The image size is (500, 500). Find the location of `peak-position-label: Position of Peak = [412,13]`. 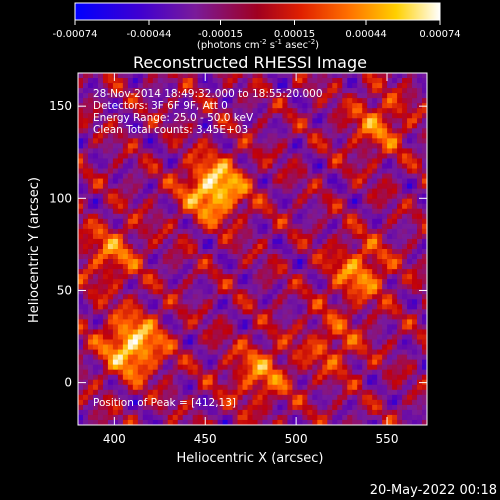

peak-position-label: Position of Peak = [412,13] is located at coordinates (164, 403).